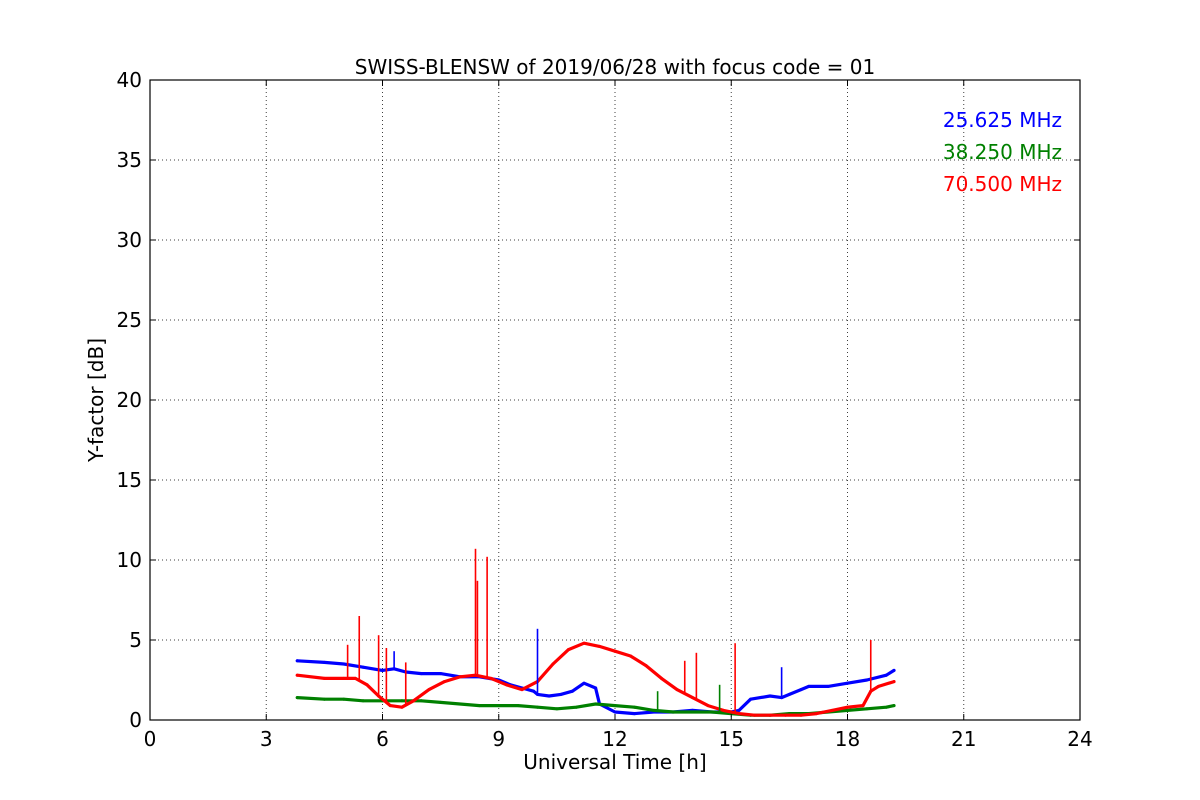 The image size is (1200, 800). I want to click on x-tick-label: 21, so click(963, 739).